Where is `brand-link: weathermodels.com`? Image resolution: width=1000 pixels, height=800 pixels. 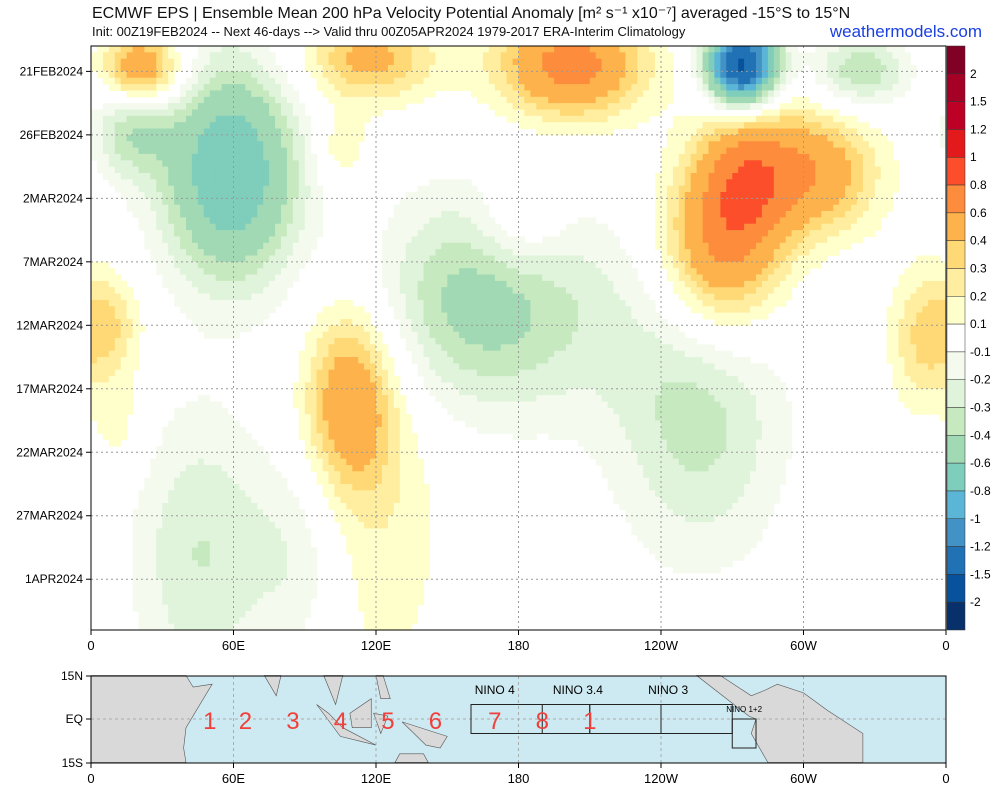 brand-link: weathermodels.com is located at coordinates (905, 31).